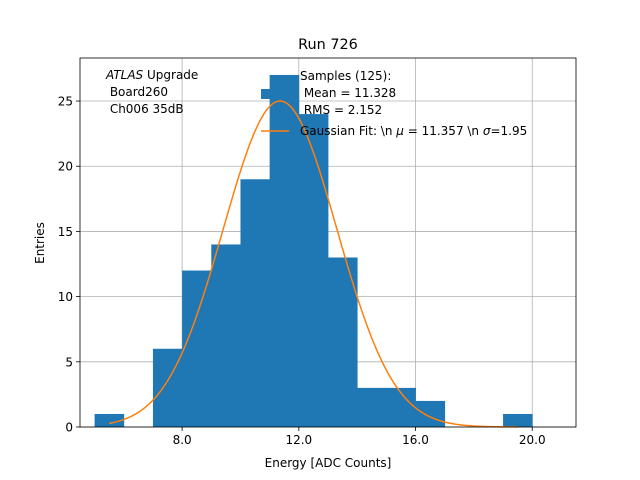 This screenshot has height=480, width=640. Describe the element at coordinates (65, 297) in the screenshot. I see `y-tick-label-2: 10` at that location.